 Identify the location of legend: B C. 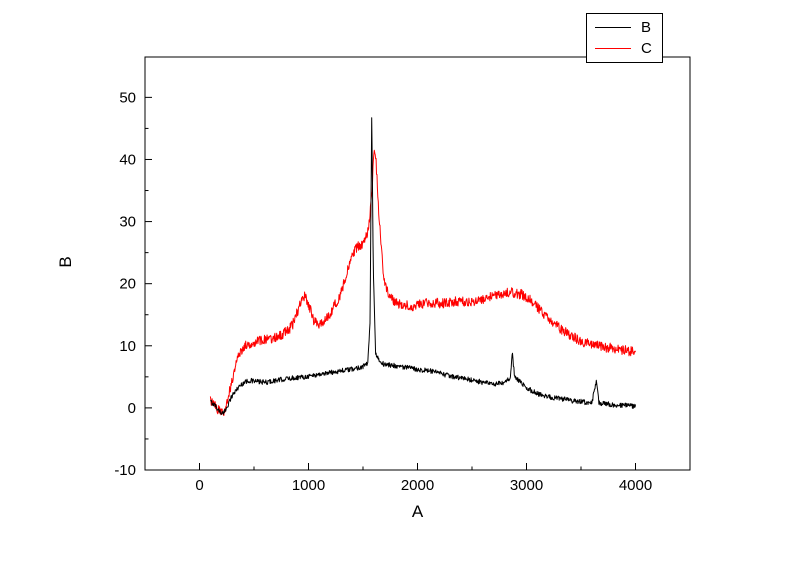
(624, 38).